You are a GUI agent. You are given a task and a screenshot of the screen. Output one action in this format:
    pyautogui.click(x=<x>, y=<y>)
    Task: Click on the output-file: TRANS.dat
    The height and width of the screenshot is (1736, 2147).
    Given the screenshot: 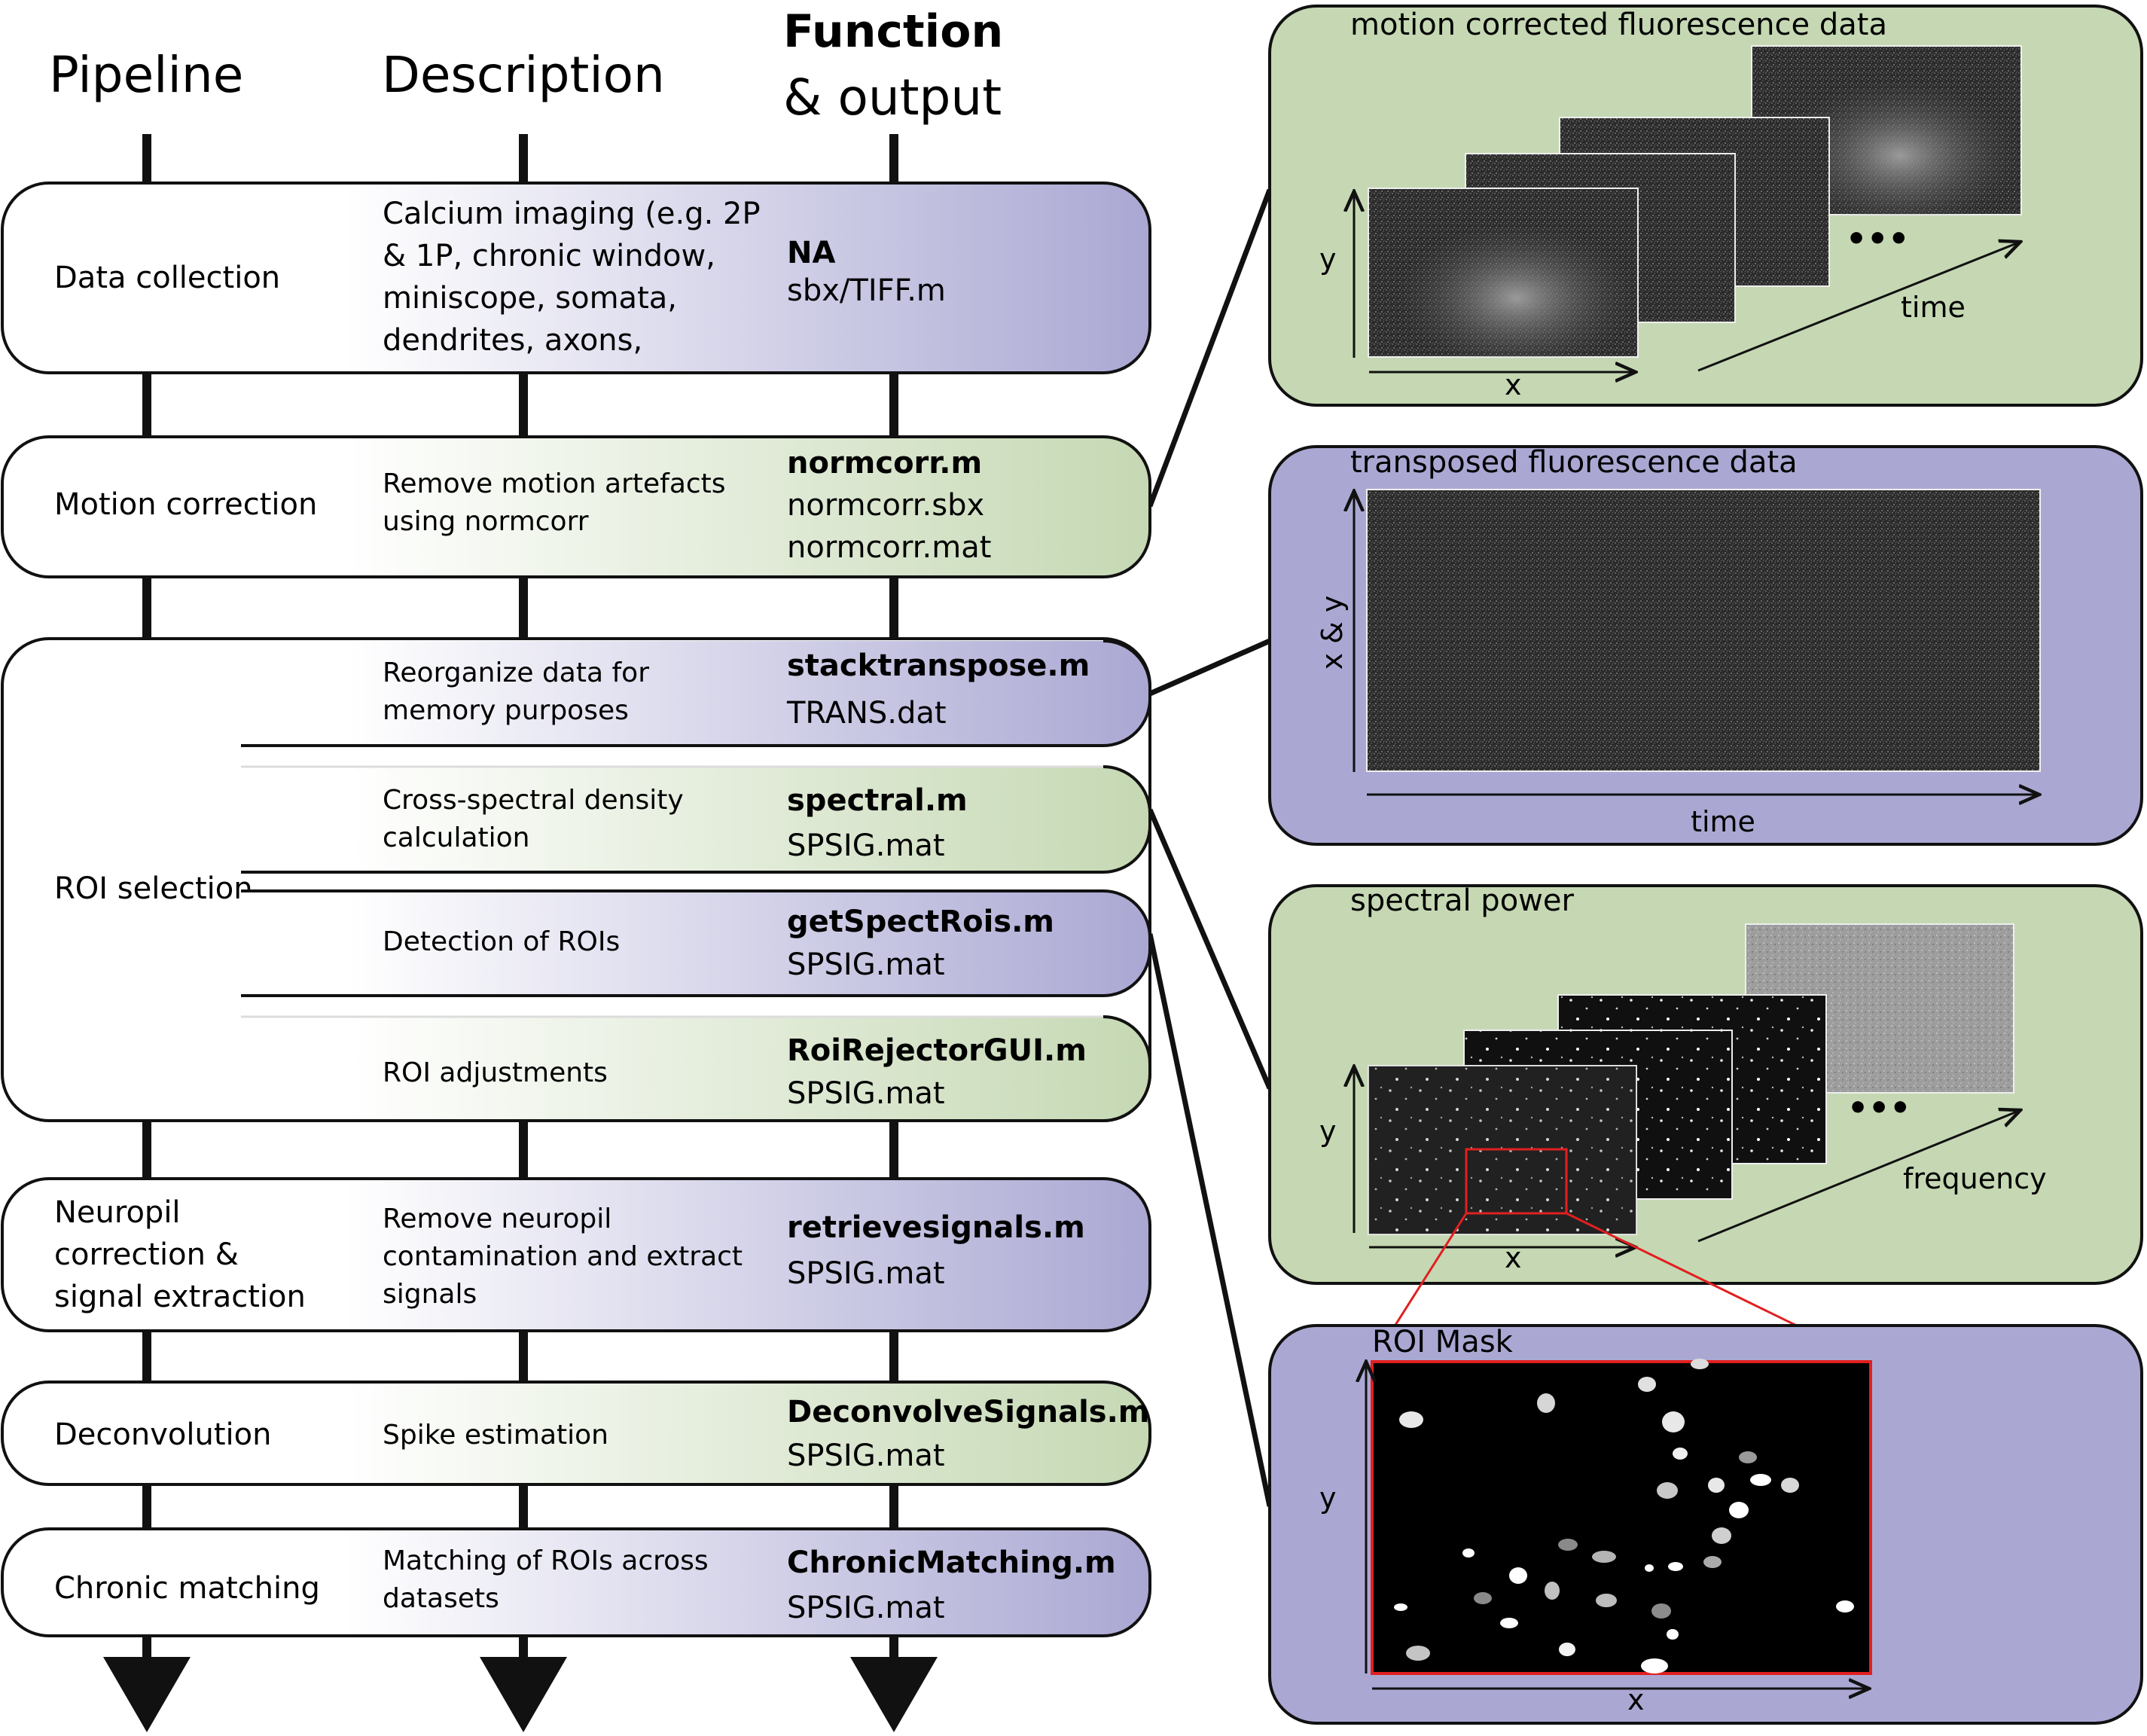 What is the action you would take?
    pyautogui.click(x=866, y=713)
    